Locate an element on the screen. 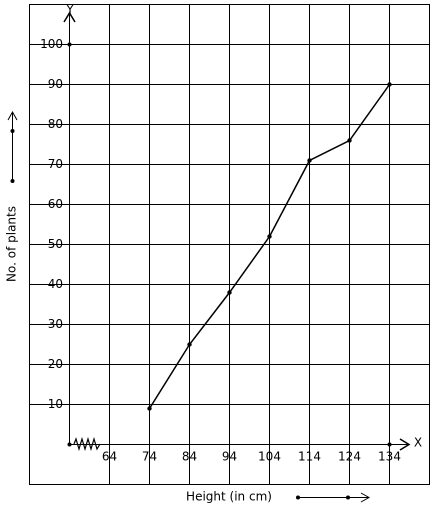 The width and height of the screenshot is (434, 510). x-tick-label: 124 is located at coordinates (349, 457).